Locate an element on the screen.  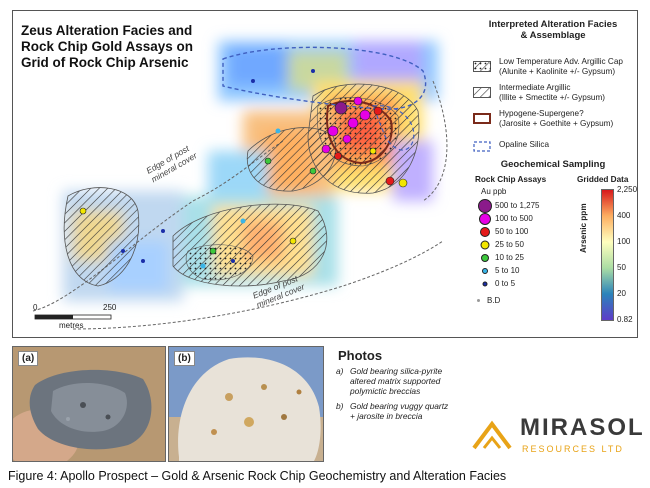
arsenic-tick-label: 100 is located at coordinates (624, 241).